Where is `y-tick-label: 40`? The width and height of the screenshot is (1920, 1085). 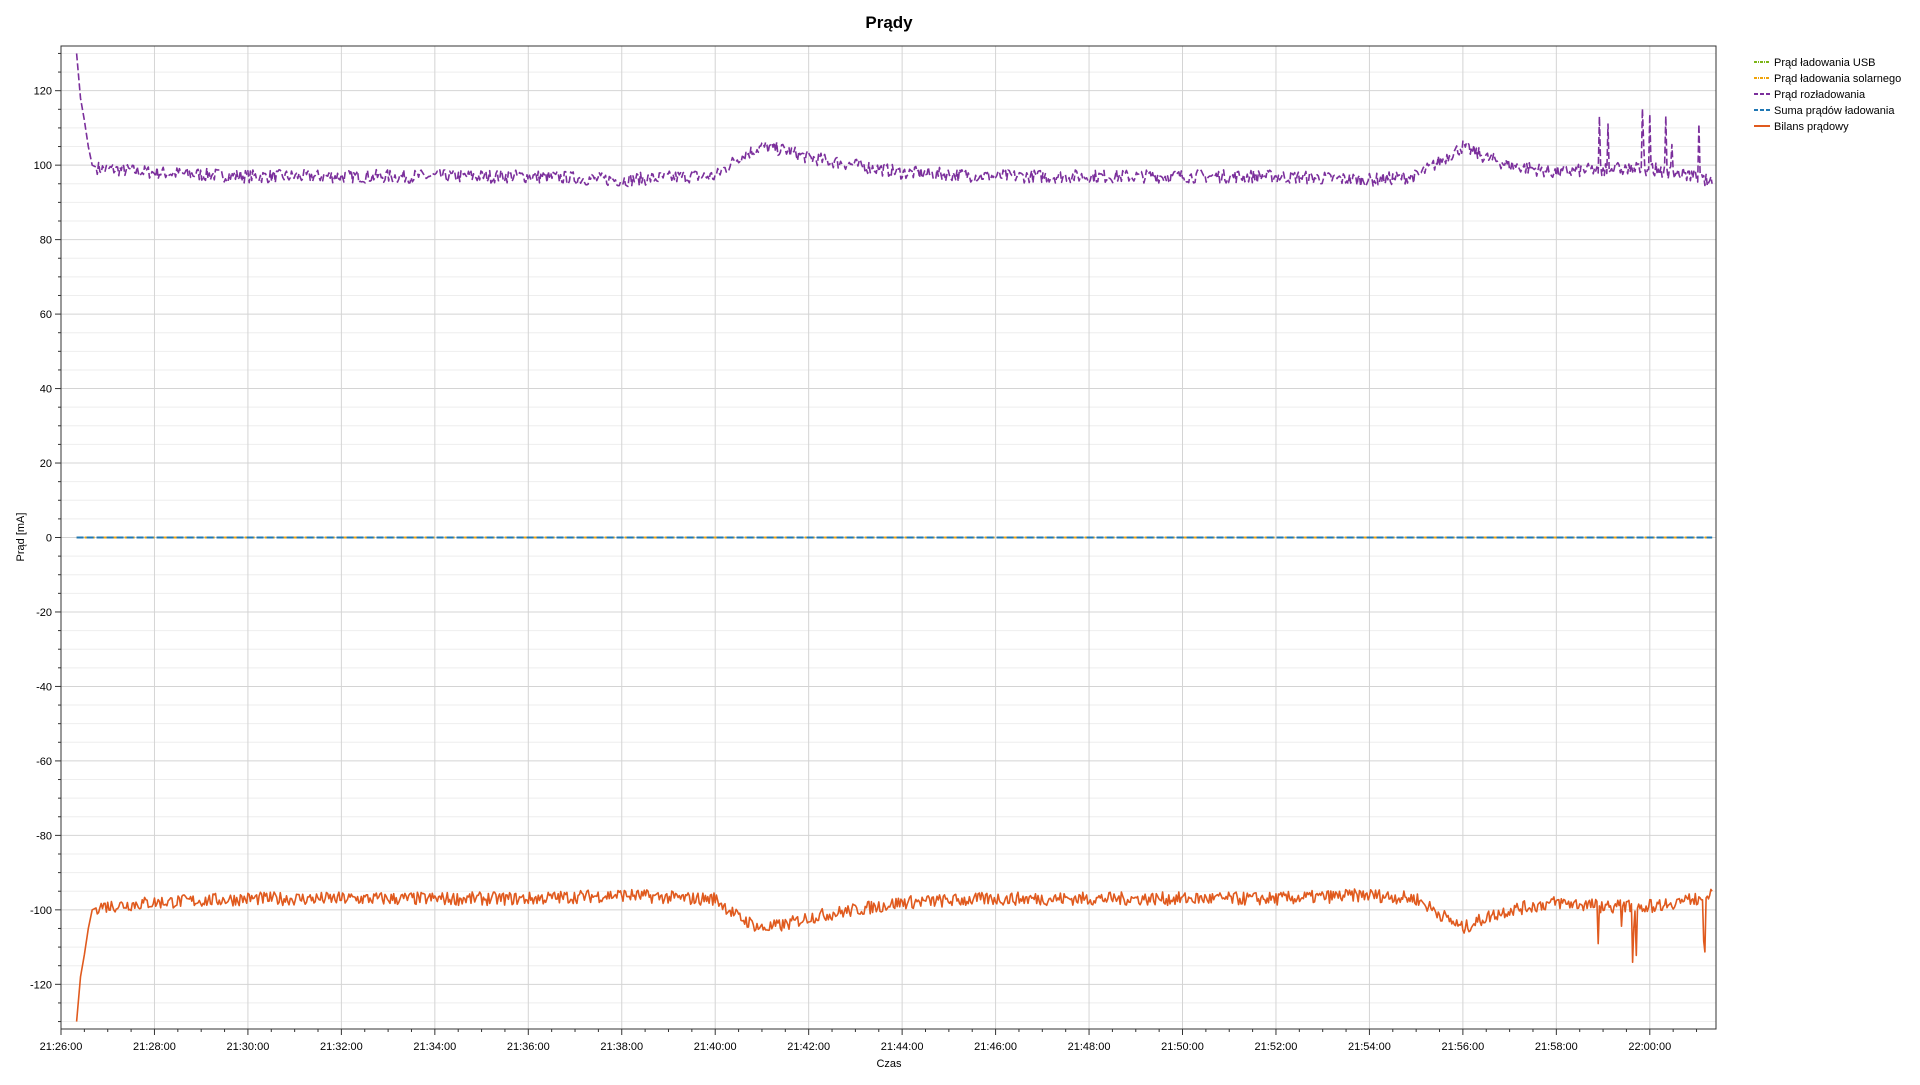
y-tick-label: 40 is located at coordinates (46, 390).